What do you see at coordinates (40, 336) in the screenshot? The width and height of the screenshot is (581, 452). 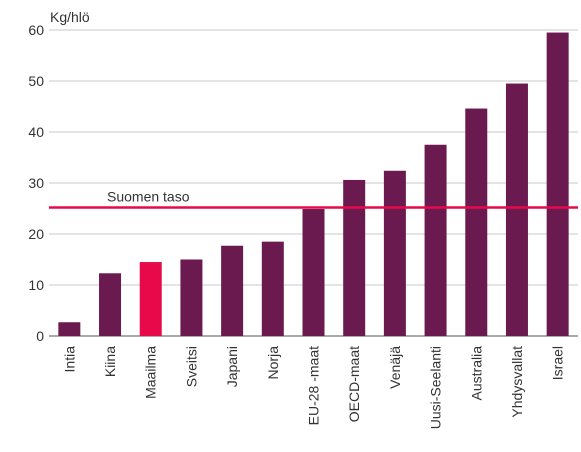 I see `y-tick-label: 0` at bounding box center [40, 336].